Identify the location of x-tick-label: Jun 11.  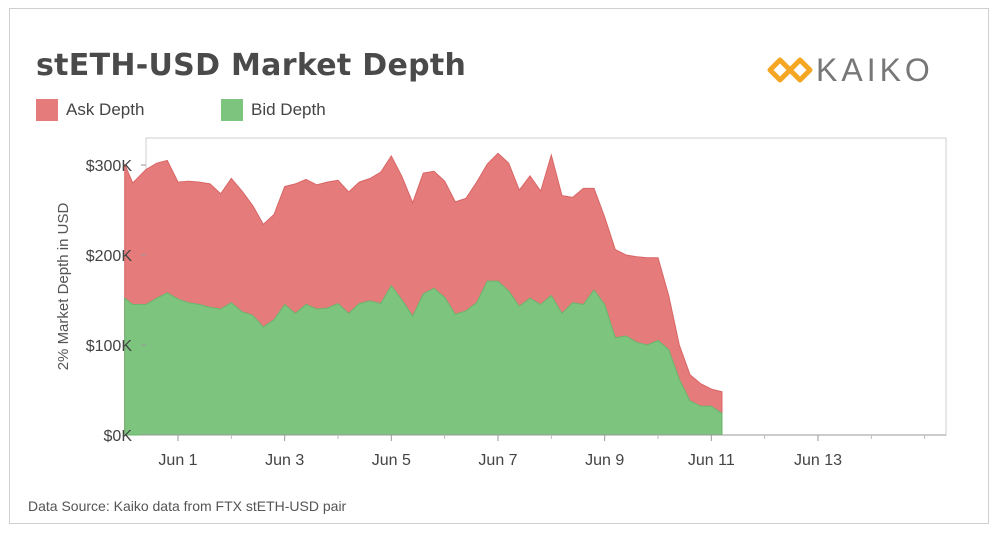
(711, 460).